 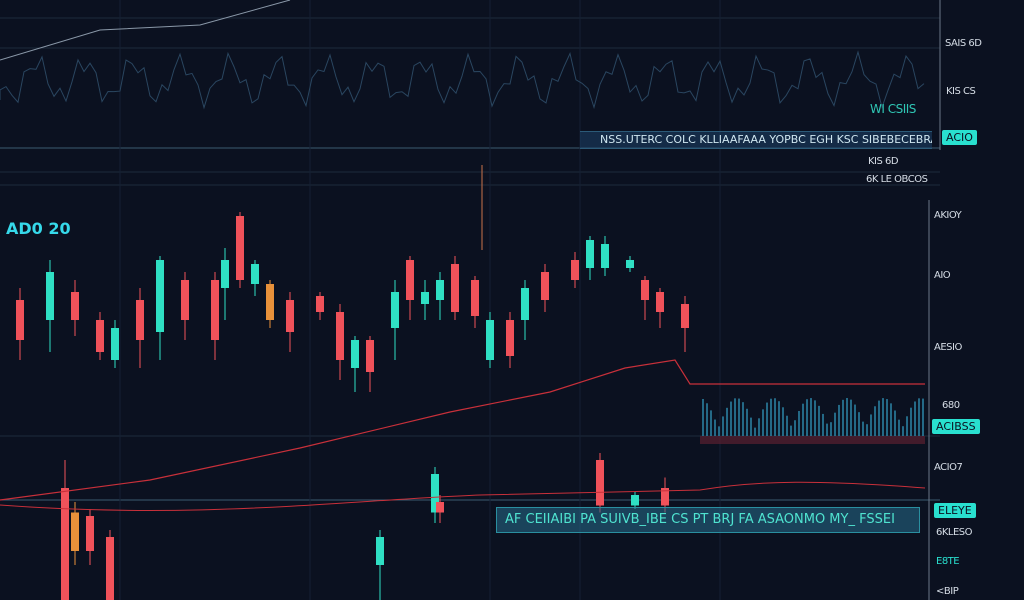 I want to click on price-tag-main: ACIBSS, so click(x=956, y=426).